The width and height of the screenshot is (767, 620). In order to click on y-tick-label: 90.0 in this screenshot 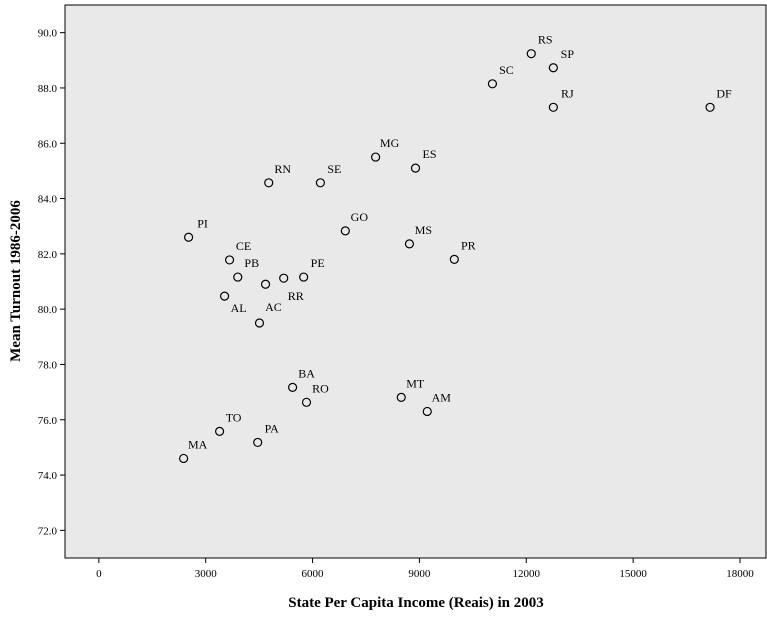, I will do `click(48, 34)`.